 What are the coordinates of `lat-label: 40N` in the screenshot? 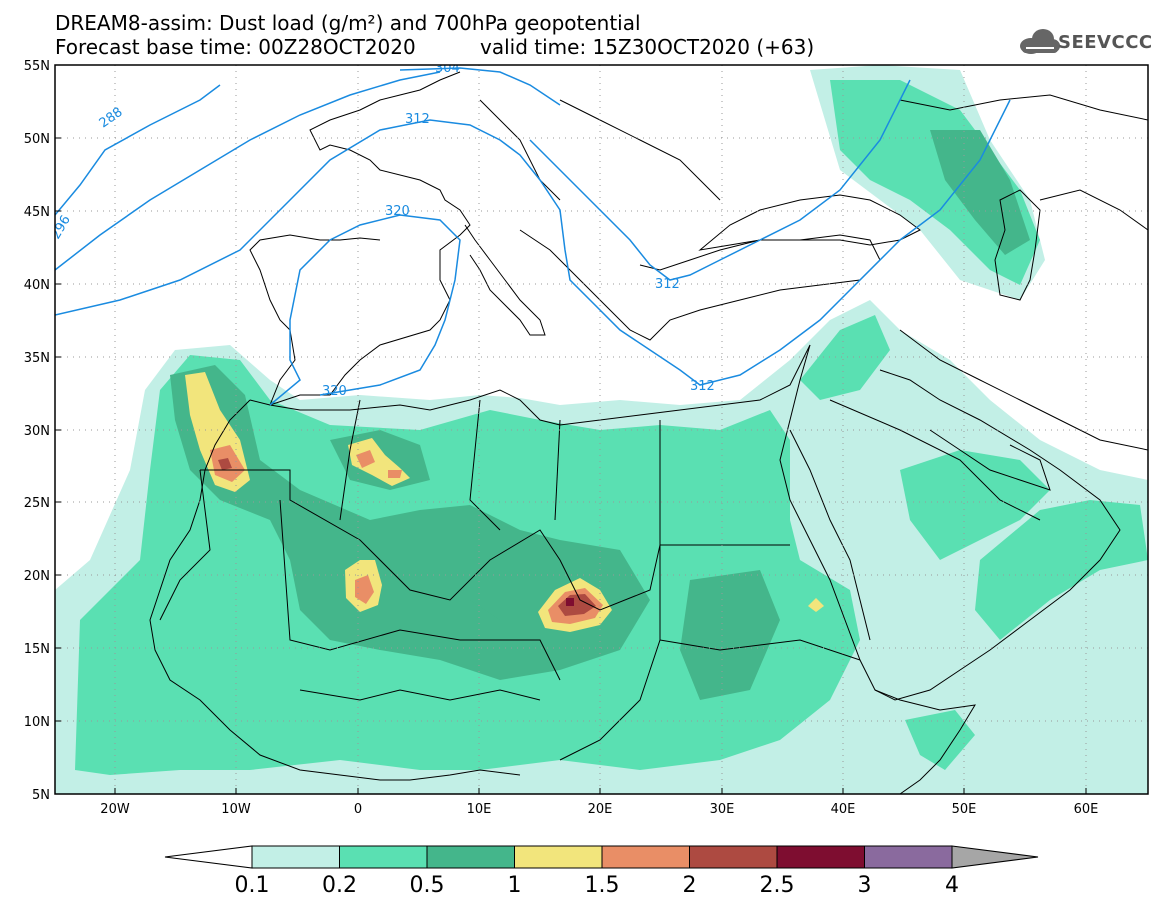 It's located at (37, 285).